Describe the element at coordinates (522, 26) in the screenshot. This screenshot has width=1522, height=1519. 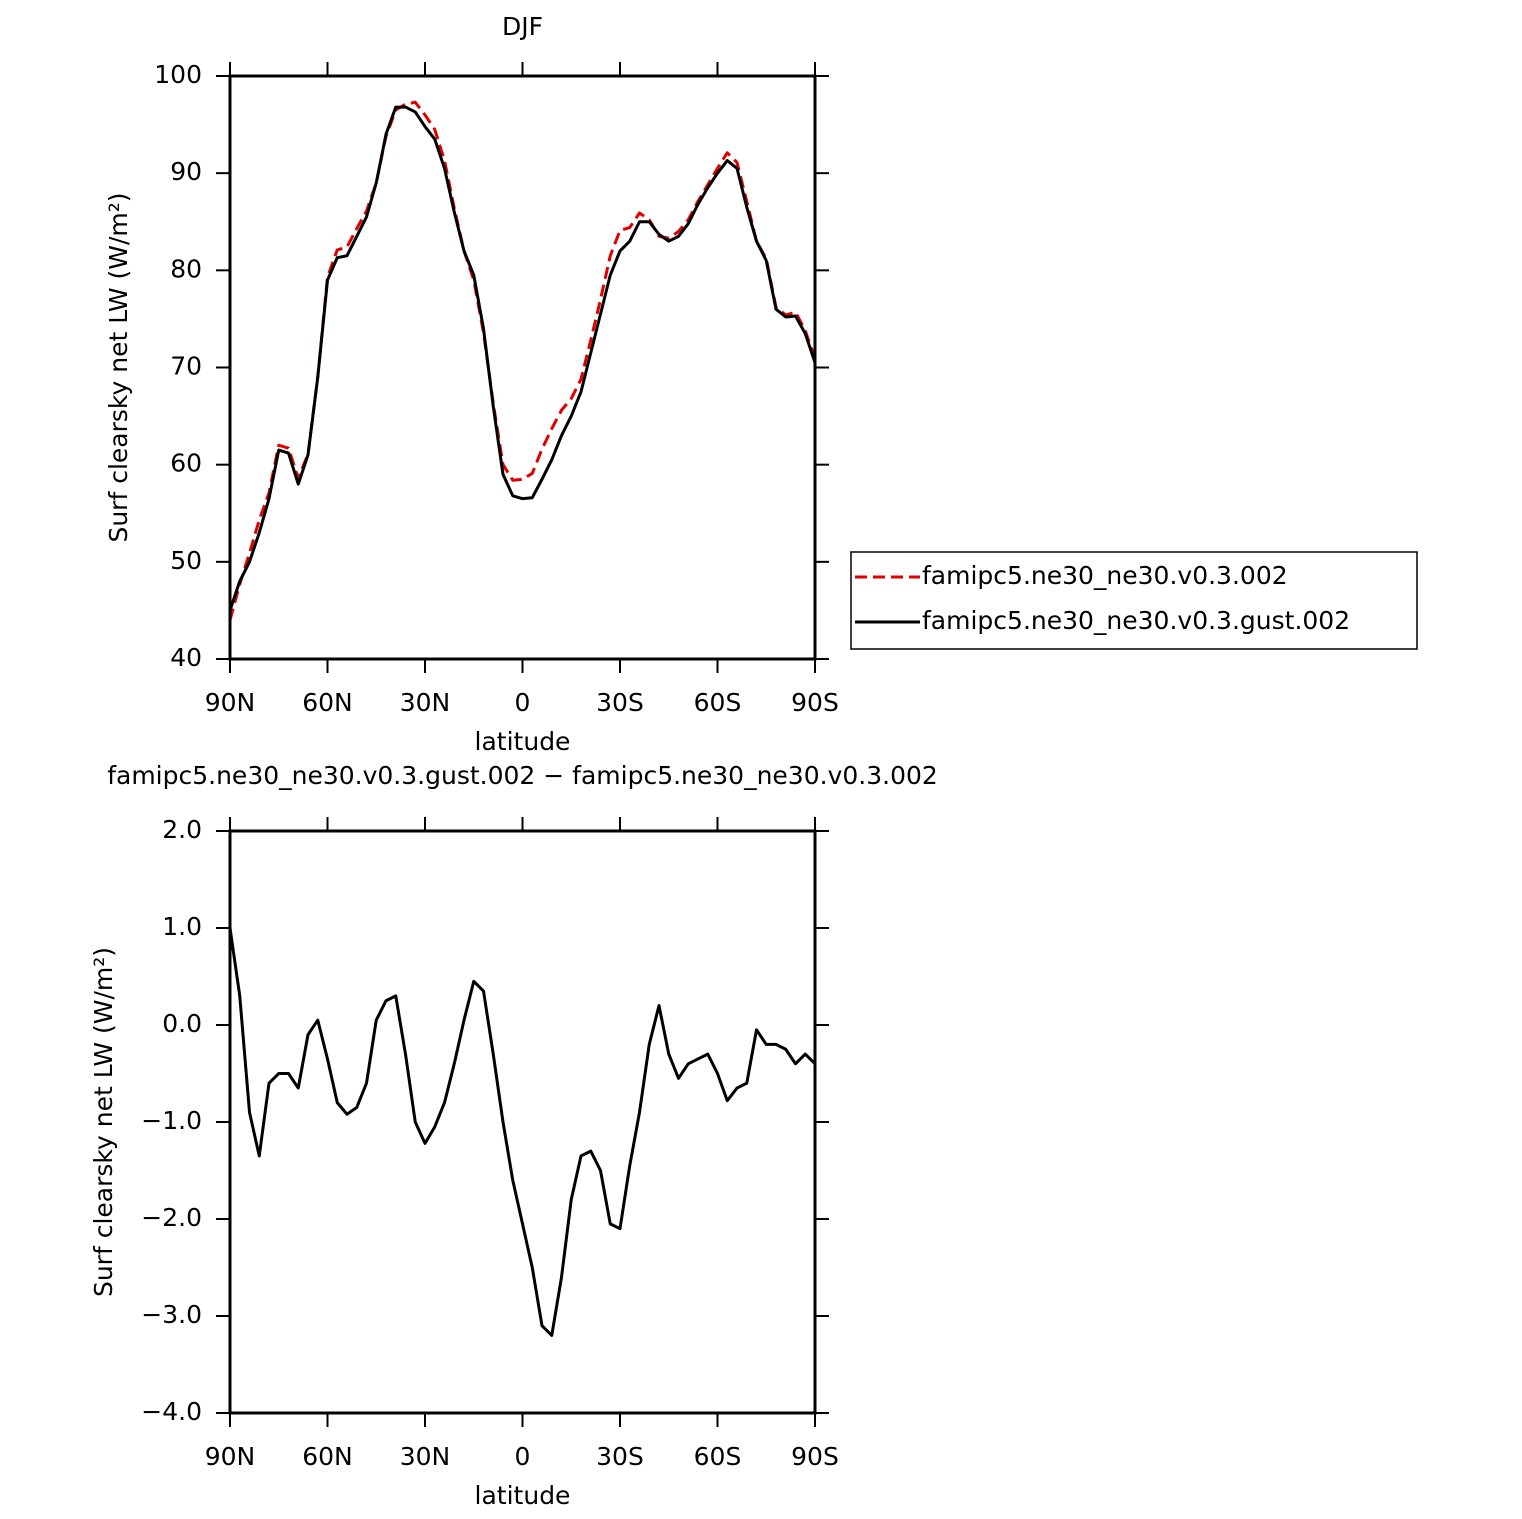
I see `chart-title: DJF` at that location.